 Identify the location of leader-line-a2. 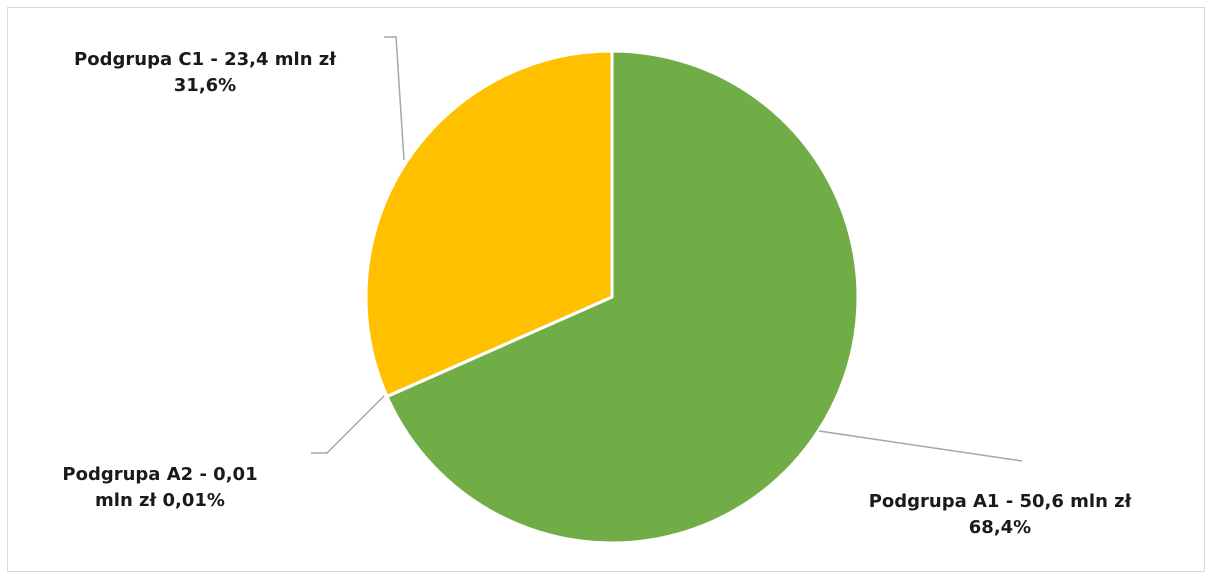
(348, 424).